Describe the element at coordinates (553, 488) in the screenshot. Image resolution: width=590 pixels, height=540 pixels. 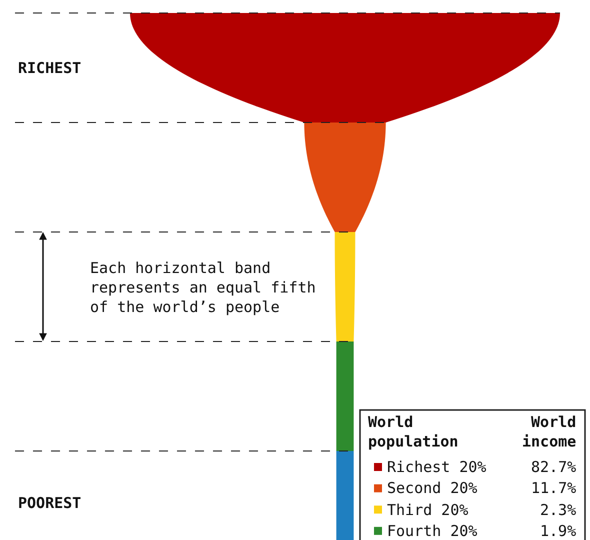
I see `data-label: 11.7%` at that location.